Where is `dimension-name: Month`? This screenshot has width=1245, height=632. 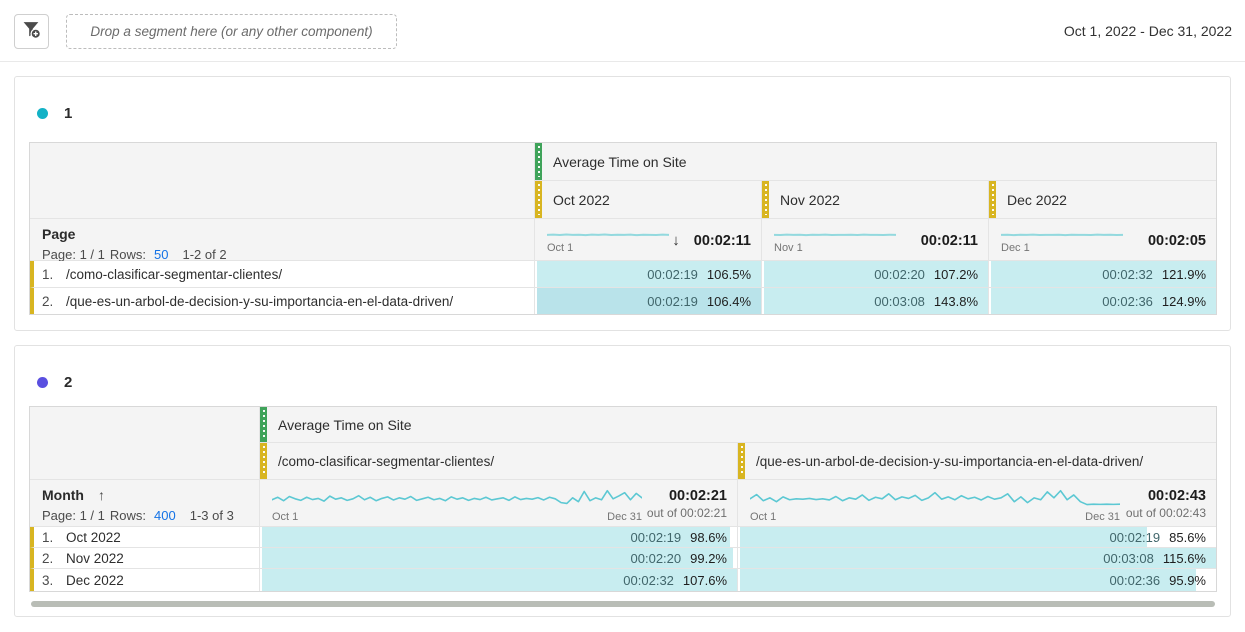 dimension-name: Month is located at coordinates (63, 495).